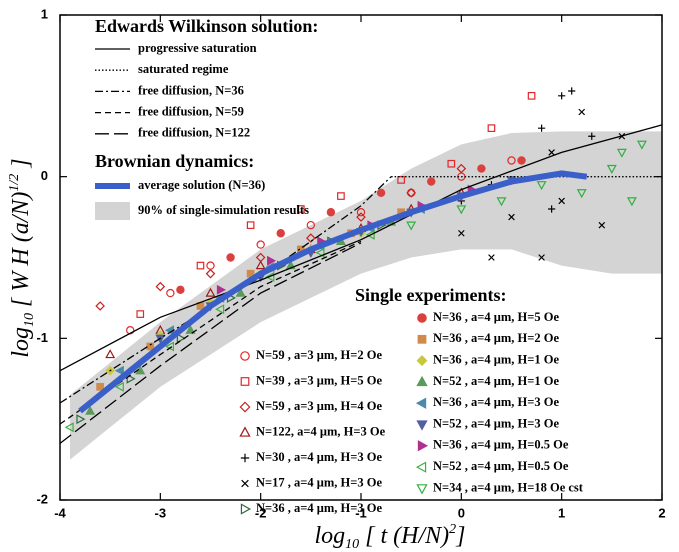 Image resolution: width=679 pixels, height=552 pixels. Describe the element at coordinates (501, 466) in the screenshot. I see `legend-label: N=52 , a=4 μm, H=0.5 Oe` at that location.